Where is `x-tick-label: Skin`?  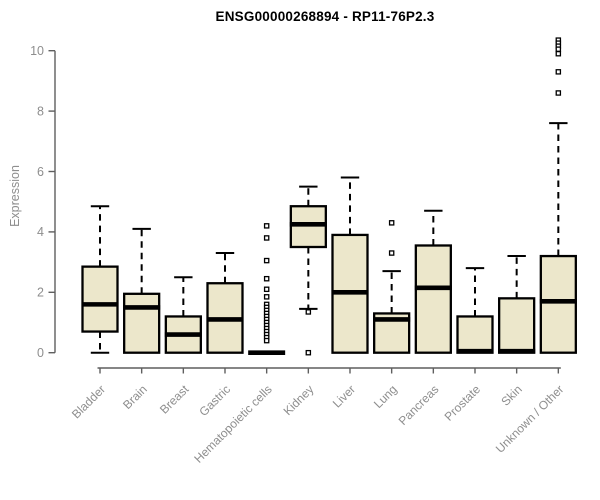
x-tick-label: Skin is located at coordinates (511, 395).